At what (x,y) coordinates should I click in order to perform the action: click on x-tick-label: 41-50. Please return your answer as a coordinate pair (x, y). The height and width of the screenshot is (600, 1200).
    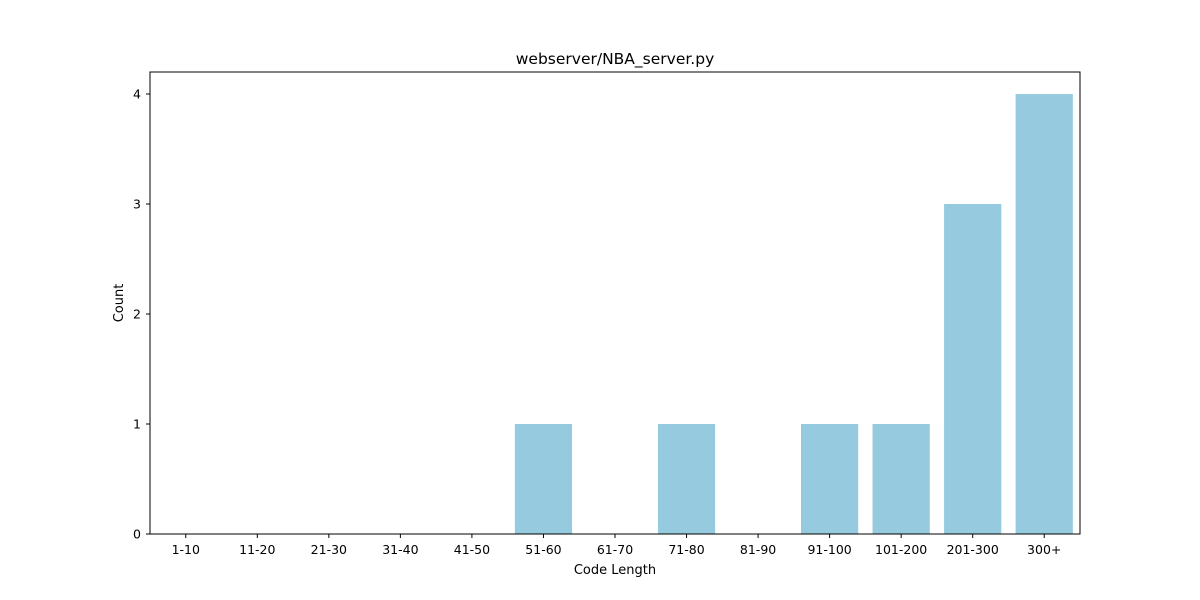
    Looking at the image, I should click on (472, 549).